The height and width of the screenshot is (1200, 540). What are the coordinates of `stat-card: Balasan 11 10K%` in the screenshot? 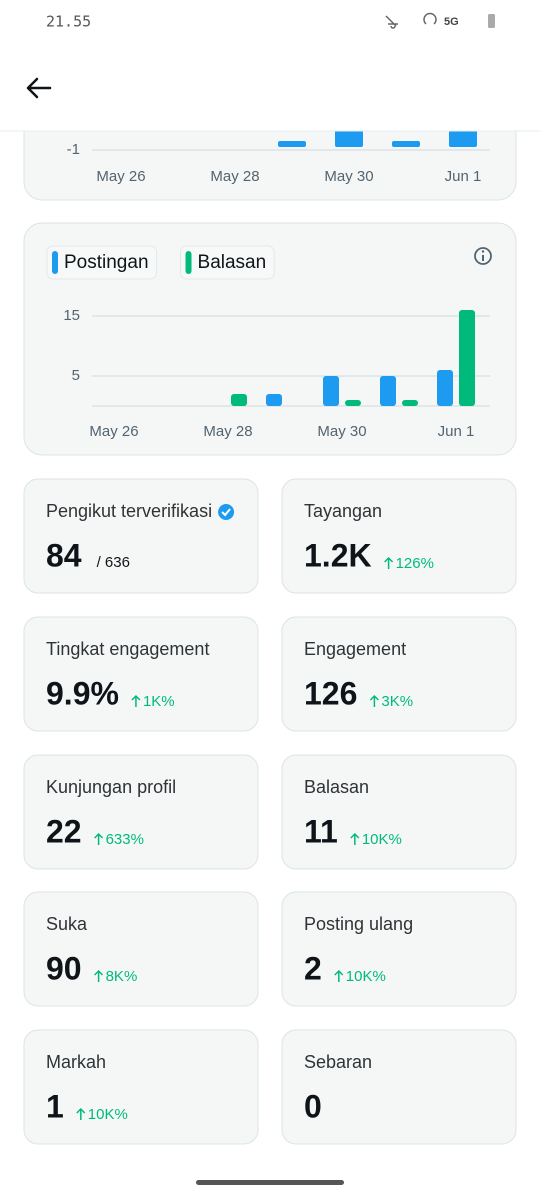 It's located at (399, 812).